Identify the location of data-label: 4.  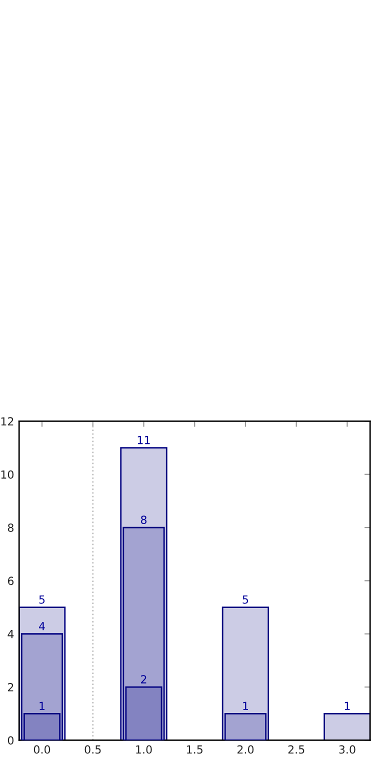
(42, 626).